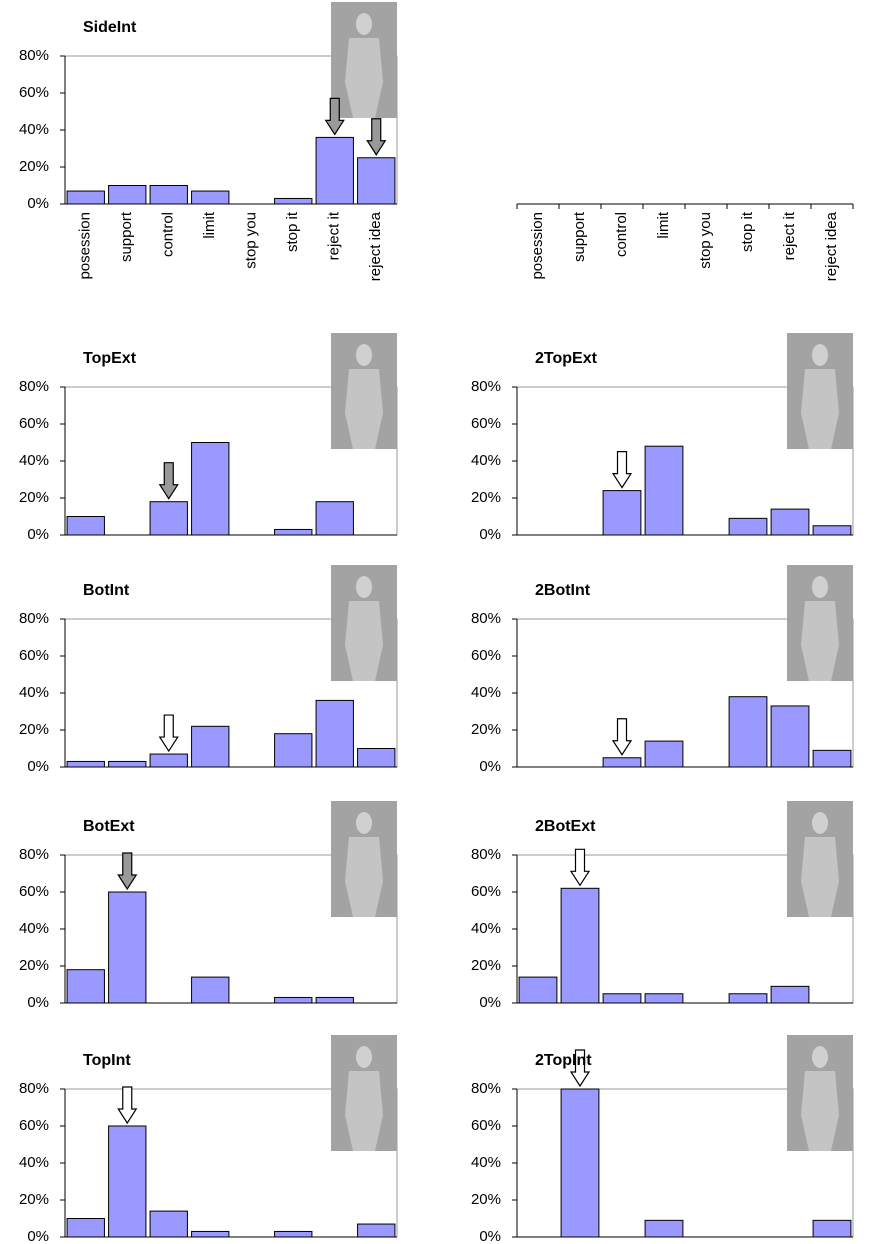 Image resolution: width=882 pixels, height=1244 pixels. I want to click on x-tick-label: posession, so click(85, 246).